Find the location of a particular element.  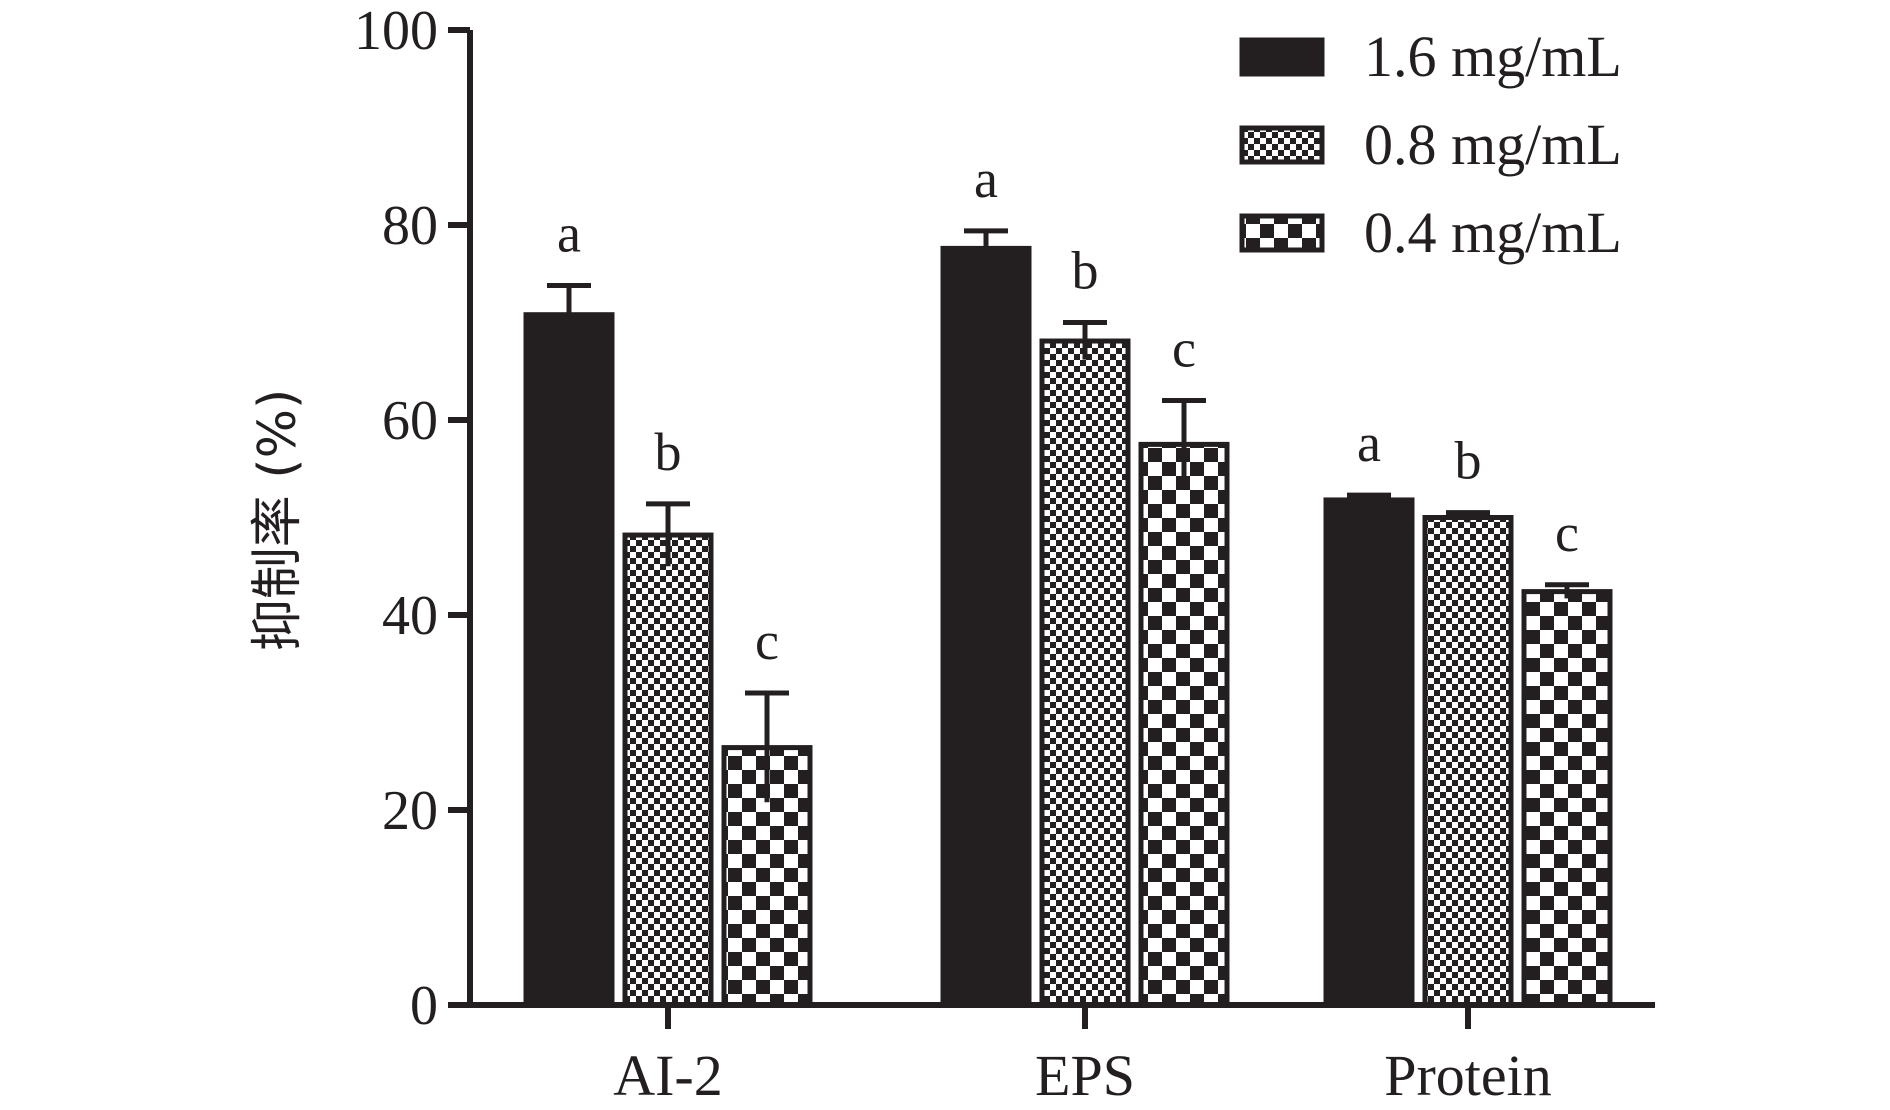

legend-label-2: 0.8 mg/mL is located at coordinates (1493, 144).